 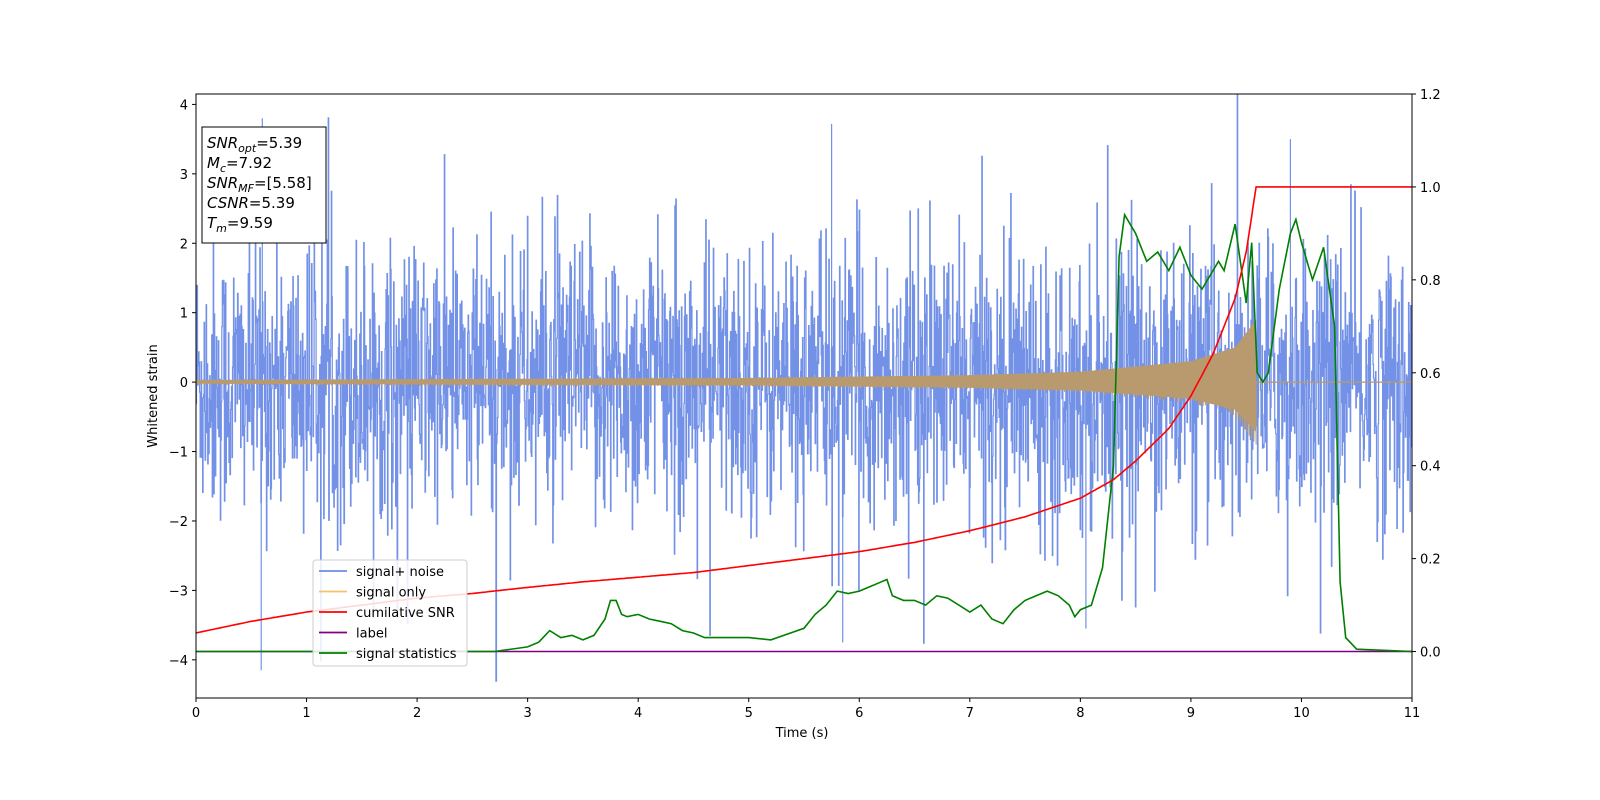 What do you see at coordinates (638, 713) in the screenshot?
I see `x-tick-label: 4` at bounding box center [638, 713].